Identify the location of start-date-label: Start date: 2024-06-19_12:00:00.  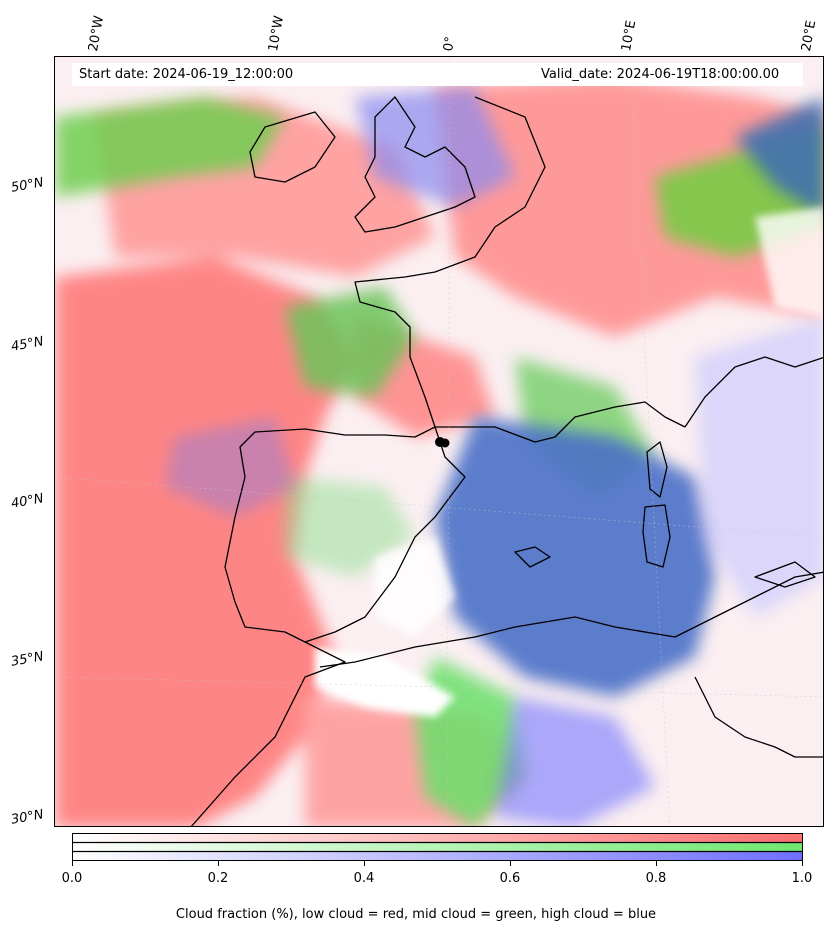
(186, 74).